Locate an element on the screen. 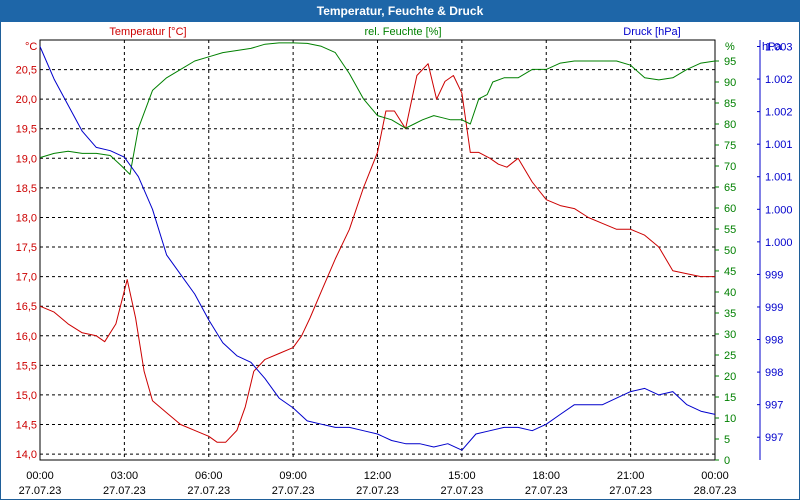 The image size is (800, 500). temperature-tick-label: 20,0 is located at coordinates (26, 100).